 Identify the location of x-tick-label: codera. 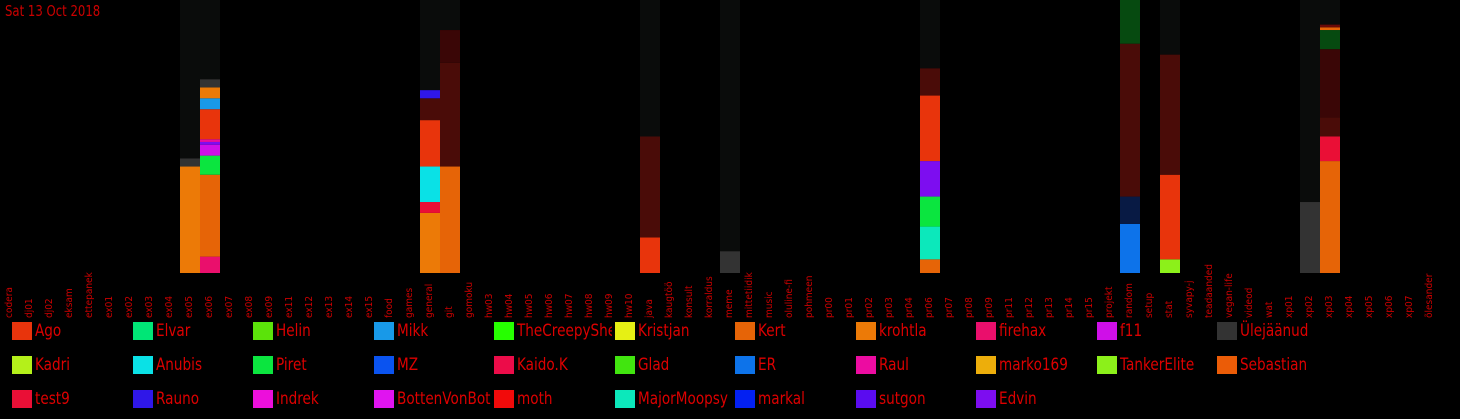
(9, 302).